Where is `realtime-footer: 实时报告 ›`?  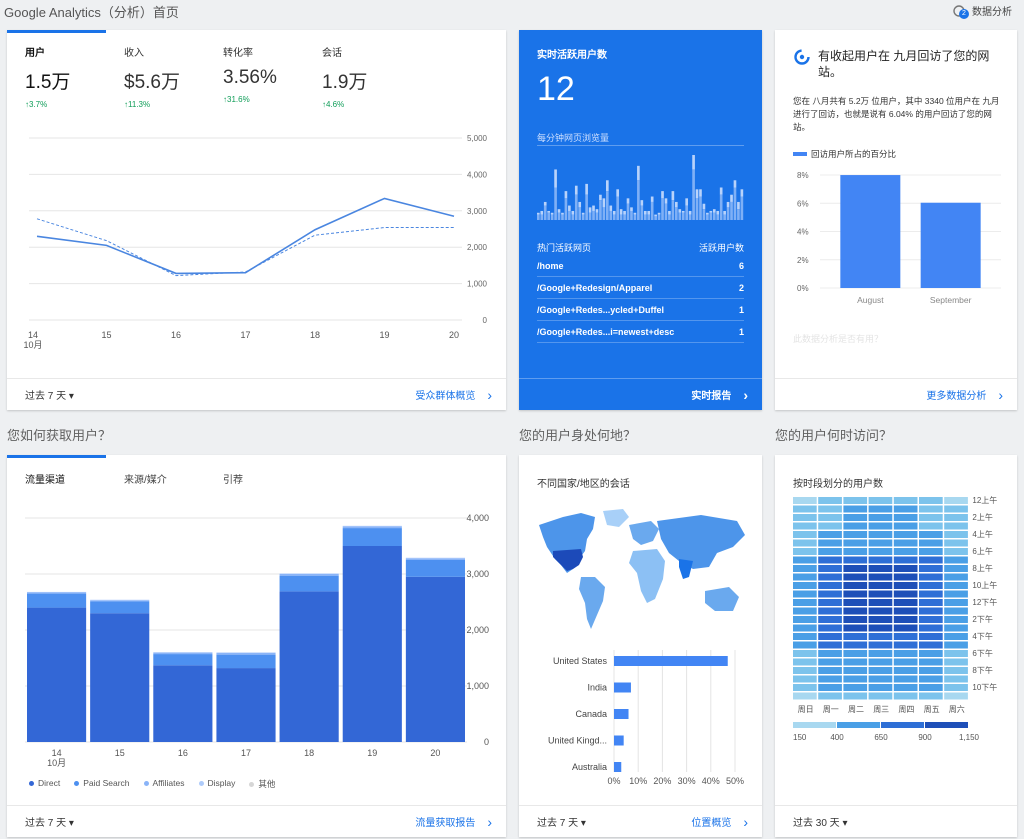
realtime-footer: 实时报告 › is located at coordinates (640, 394).